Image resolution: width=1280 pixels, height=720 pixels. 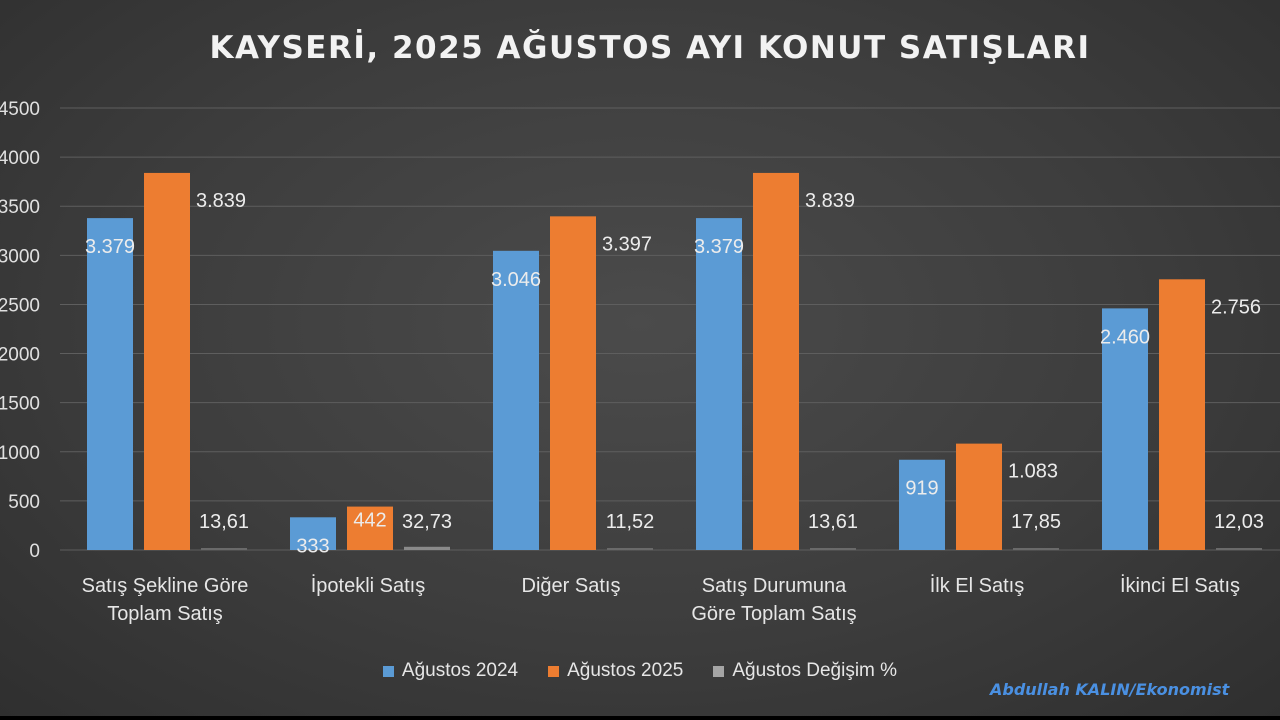 I want to click on legend-item-2024: Ağustos 2024, so click(x=450, y=671).